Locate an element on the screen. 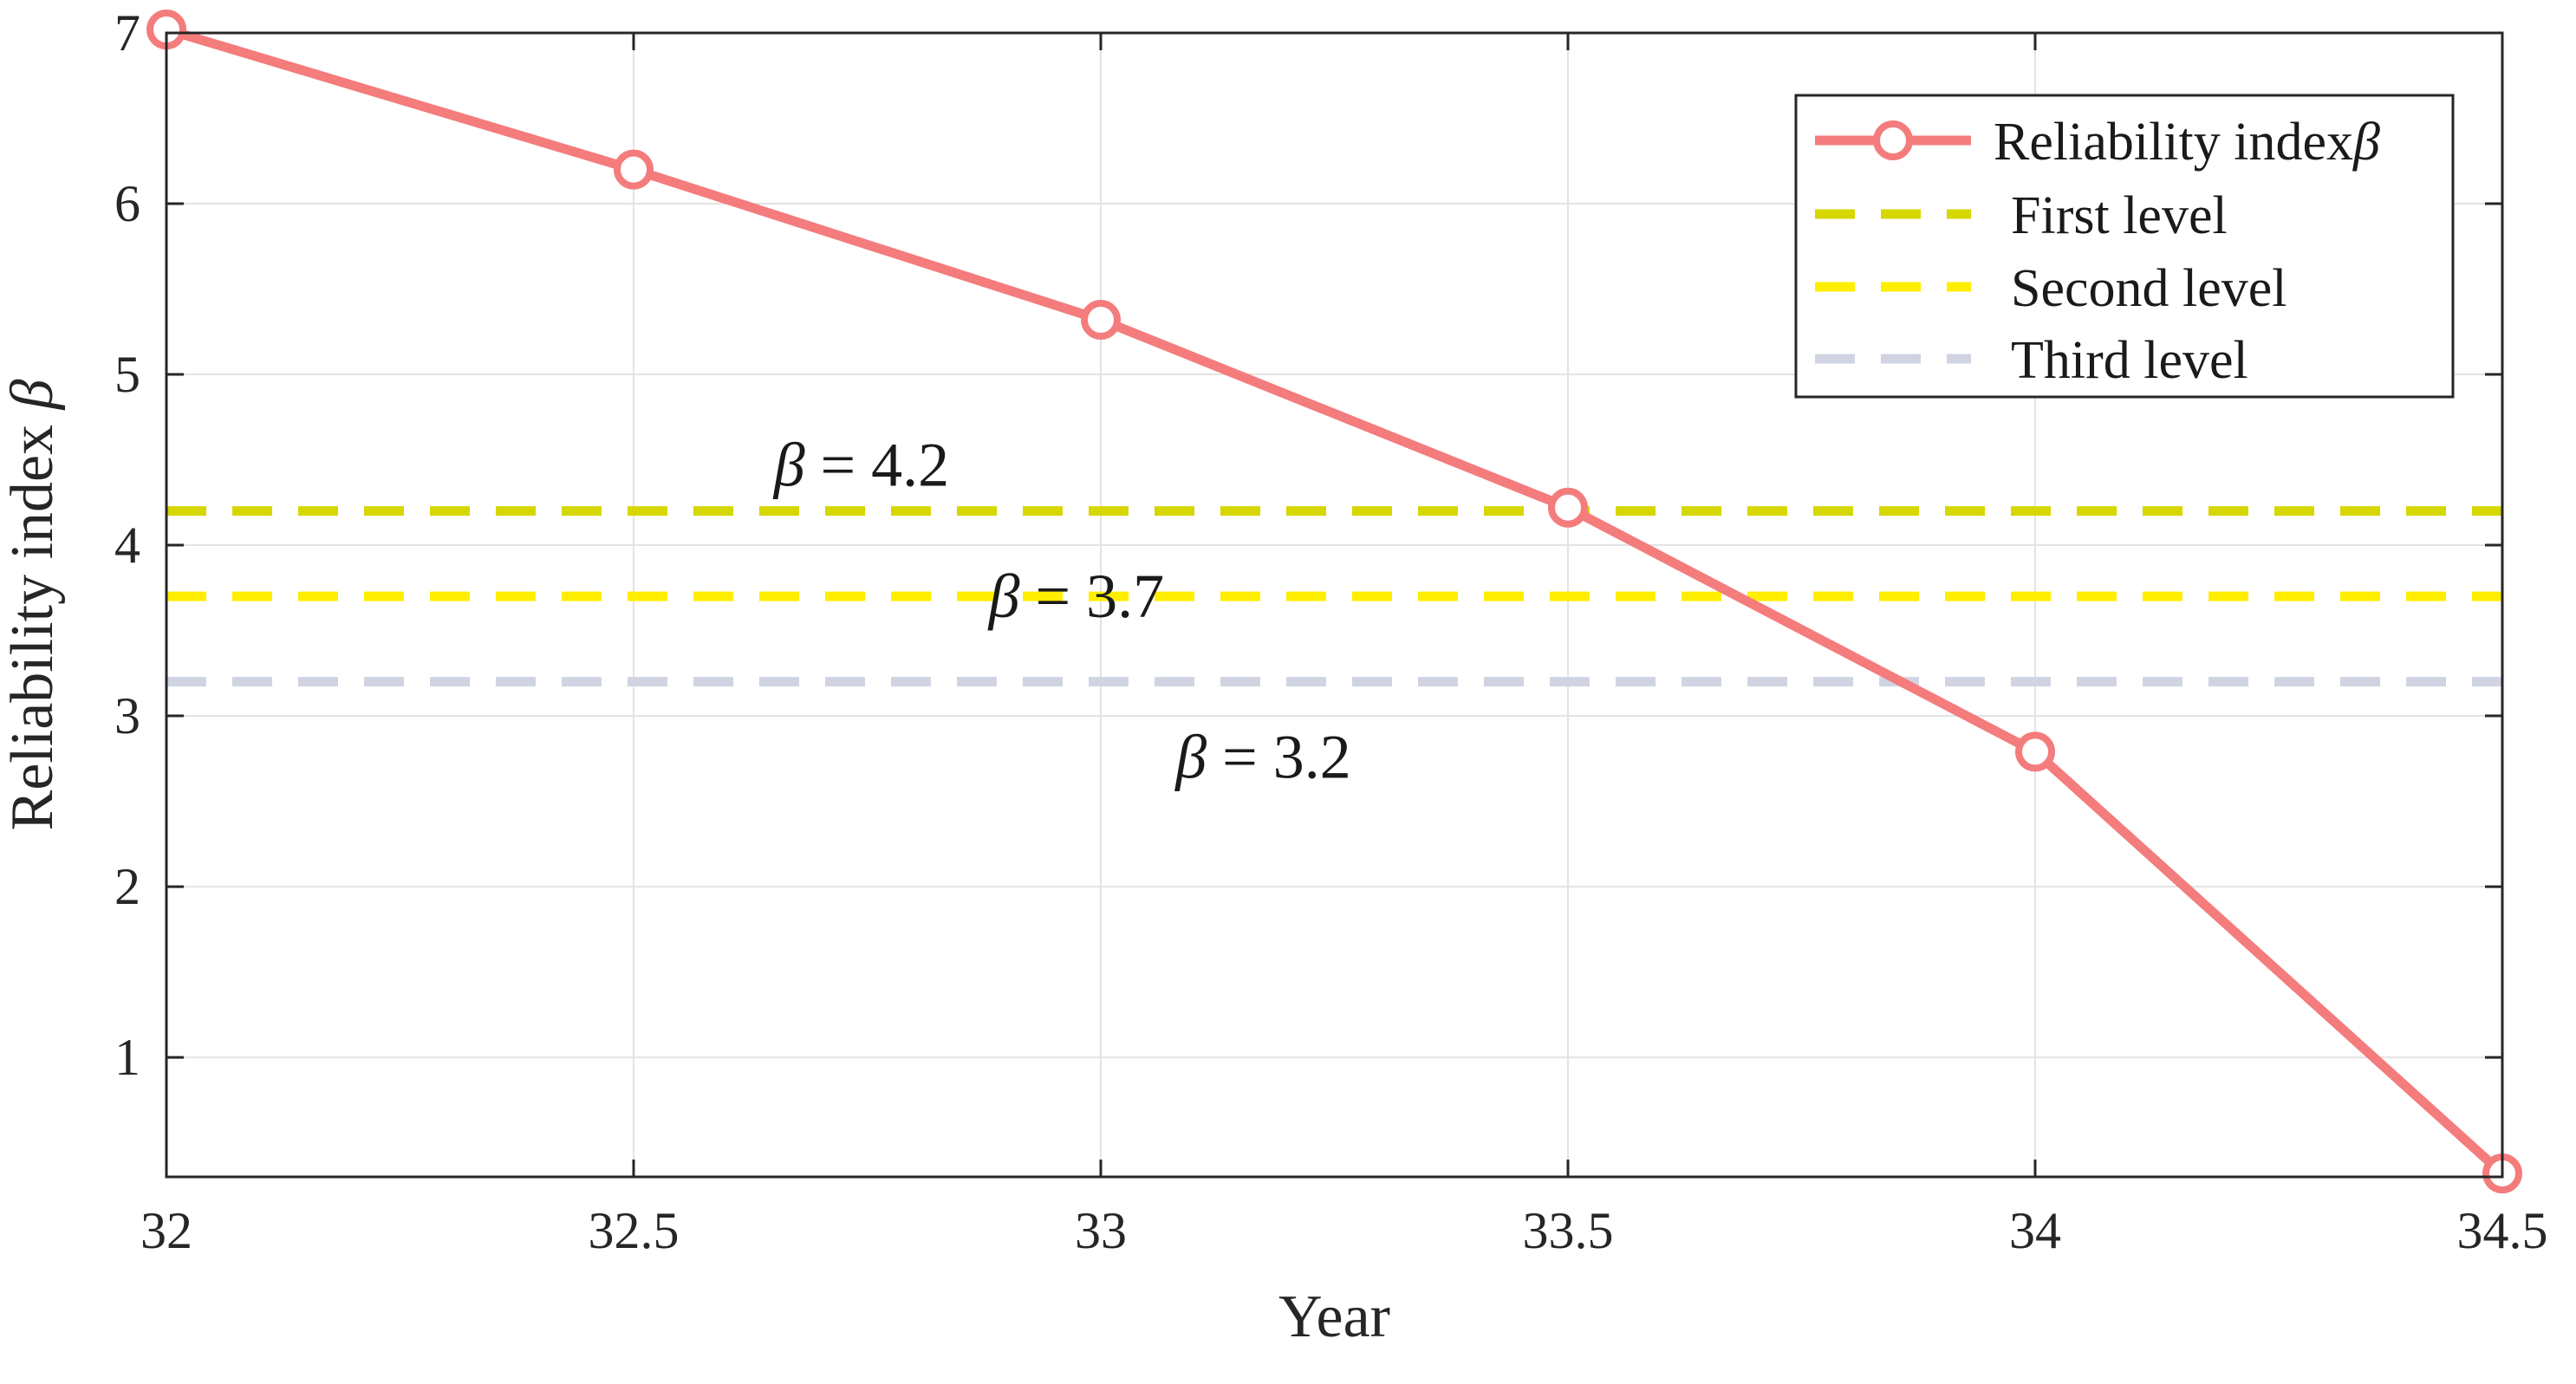  beta-annotation: β = 4.2 is located at coordinates (860, 464).